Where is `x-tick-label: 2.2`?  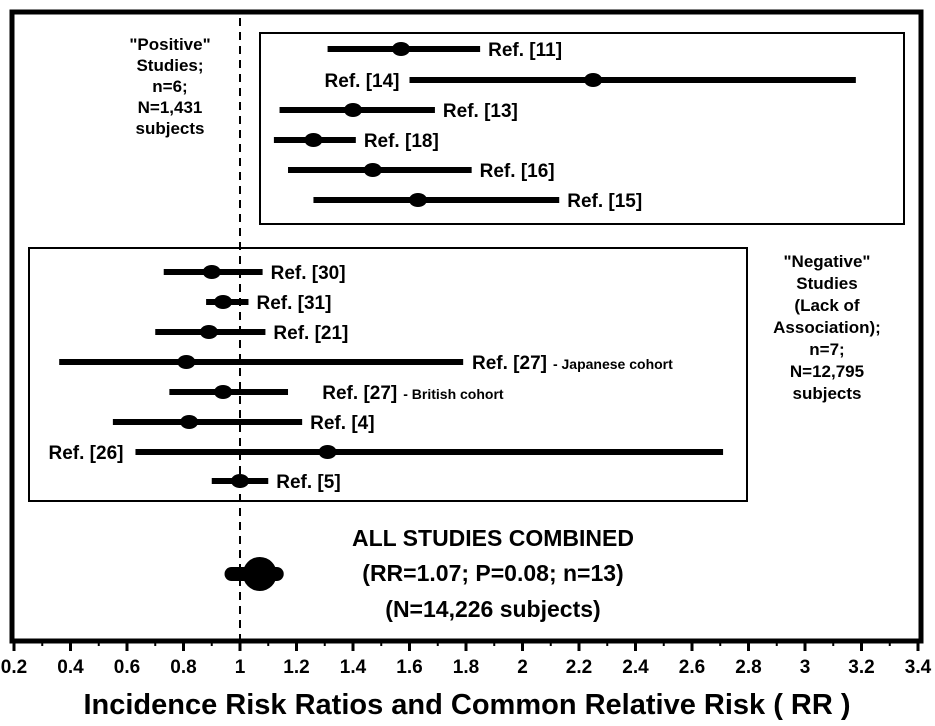
x-tick-label: 2.2 is located at coordinates (579, 667).